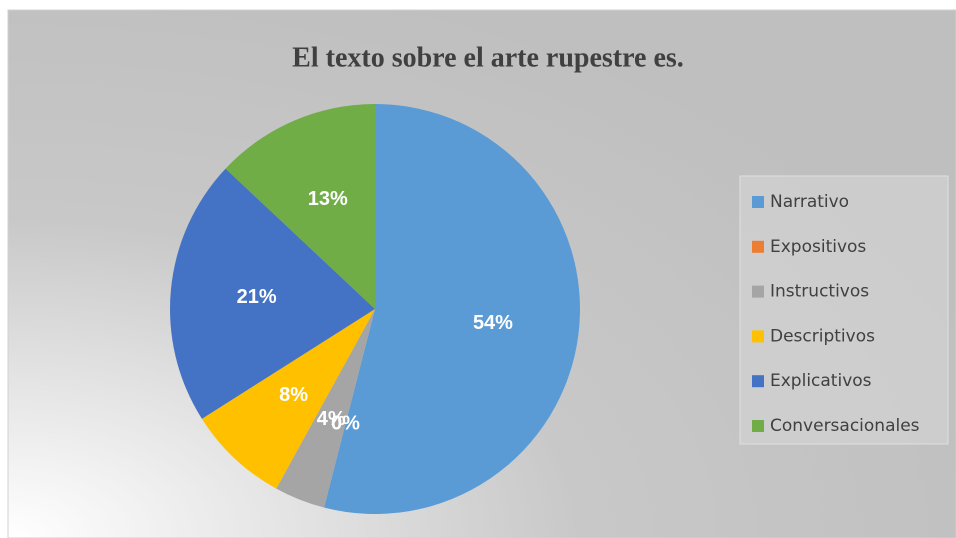 This screenshot has height=538, width=956. What do you see at coordinates (345, 423) in the screenshot?
I see `data-label: 0%` at bounding box center [345, 423].